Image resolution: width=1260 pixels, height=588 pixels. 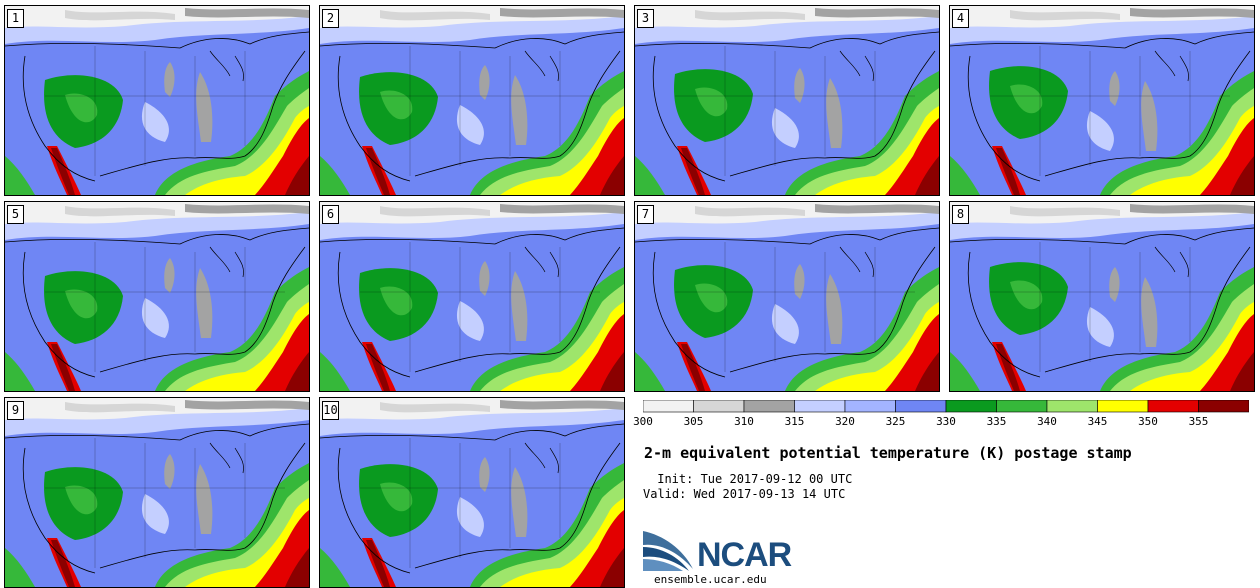 I want to click on map-panel: 4, so click(x=1102, y=100).